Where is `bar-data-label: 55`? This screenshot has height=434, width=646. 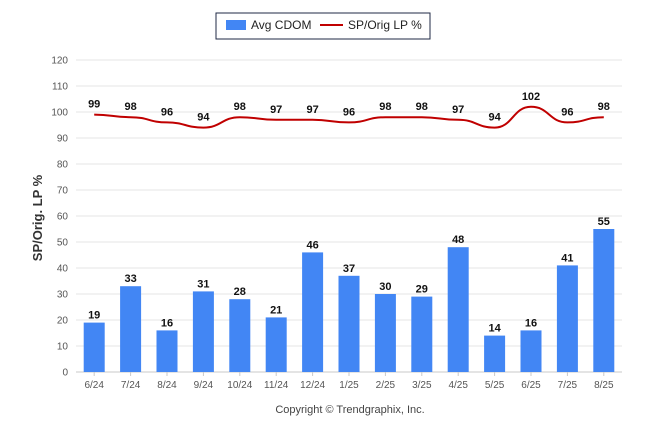
bar-data-label: 55 is located at coordinates (604, 222).